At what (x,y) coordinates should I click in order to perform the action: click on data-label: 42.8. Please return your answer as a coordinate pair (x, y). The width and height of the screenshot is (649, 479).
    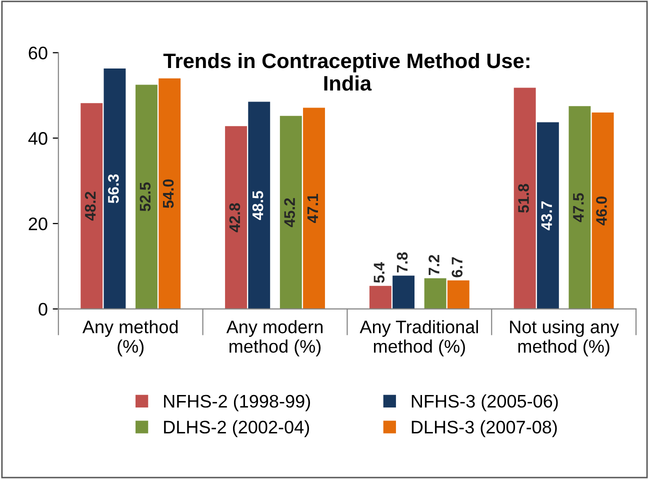
    Looking at the image, I should click on (234, 217).